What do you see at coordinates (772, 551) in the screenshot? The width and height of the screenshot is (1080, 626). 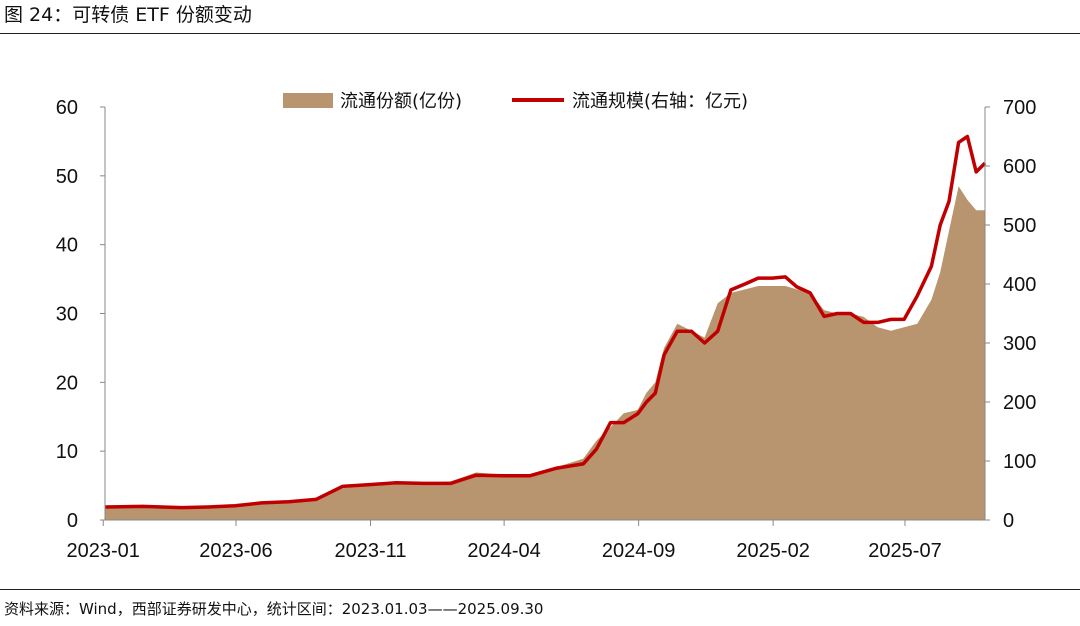 I see `x-tick-label: 2025-02` at bounding box center [772, 551].